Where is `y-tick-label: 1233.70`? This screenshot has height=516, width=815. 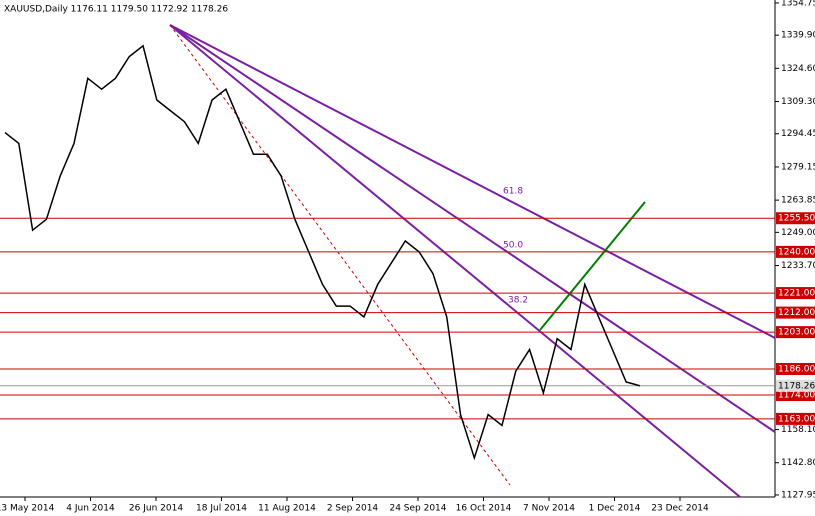 y-tick-label: 1233.70 is located at coordinates (798, 266).